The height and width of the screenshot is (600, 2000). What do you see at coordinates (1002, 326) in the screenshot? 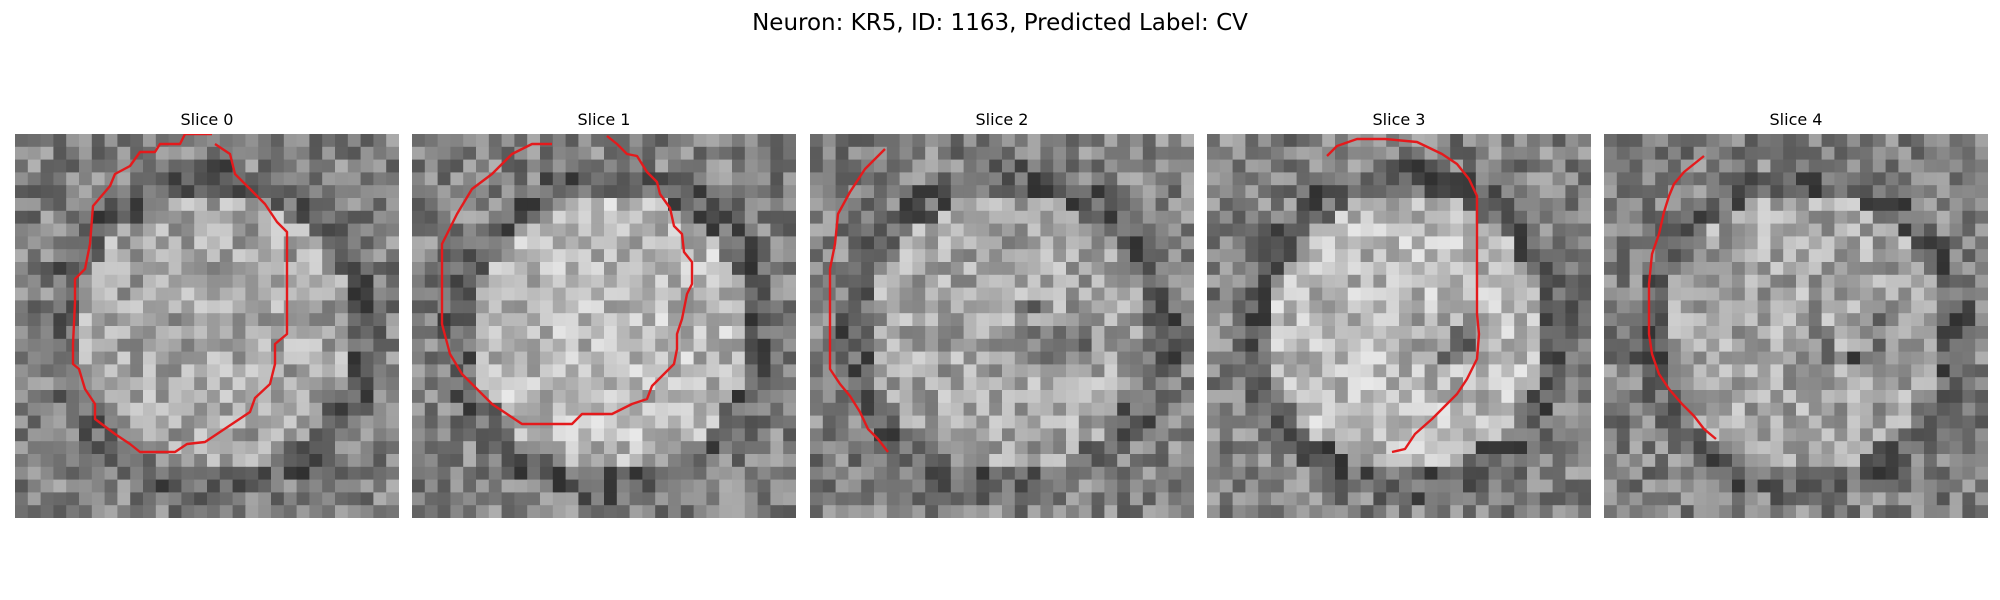
I see `slice-image` at bounding box center [1002, 326].